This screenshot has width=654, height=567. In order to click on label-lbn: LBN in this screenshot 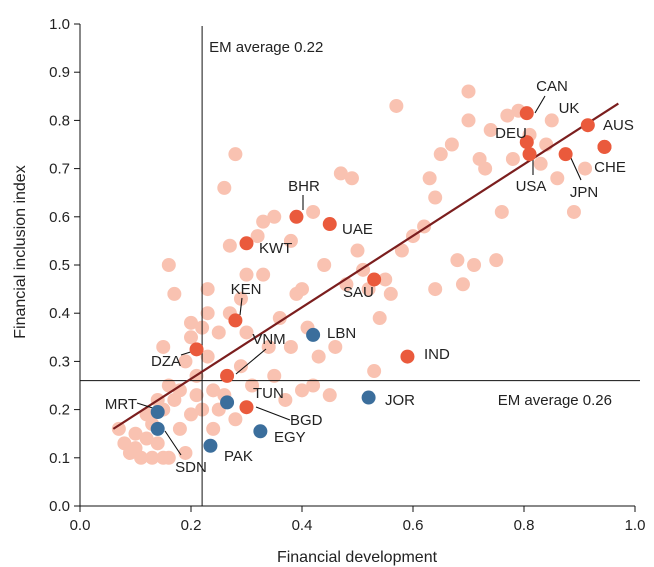, I will do `click(341, 333)`.